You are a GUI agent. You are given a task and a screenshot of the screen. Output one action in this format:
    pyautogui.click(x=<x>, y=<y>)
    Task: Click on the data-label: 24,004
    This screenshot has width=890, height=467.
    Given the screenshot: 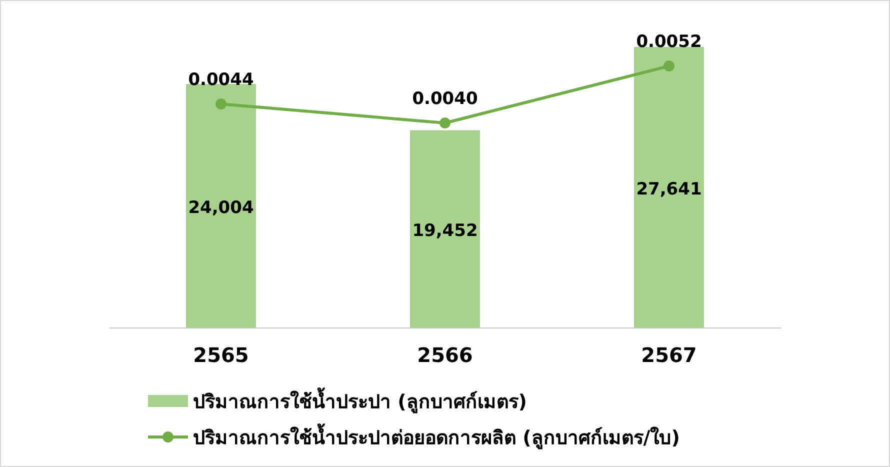 What is the action you would take?
    pyautogui.click(x=221, y=208)
    